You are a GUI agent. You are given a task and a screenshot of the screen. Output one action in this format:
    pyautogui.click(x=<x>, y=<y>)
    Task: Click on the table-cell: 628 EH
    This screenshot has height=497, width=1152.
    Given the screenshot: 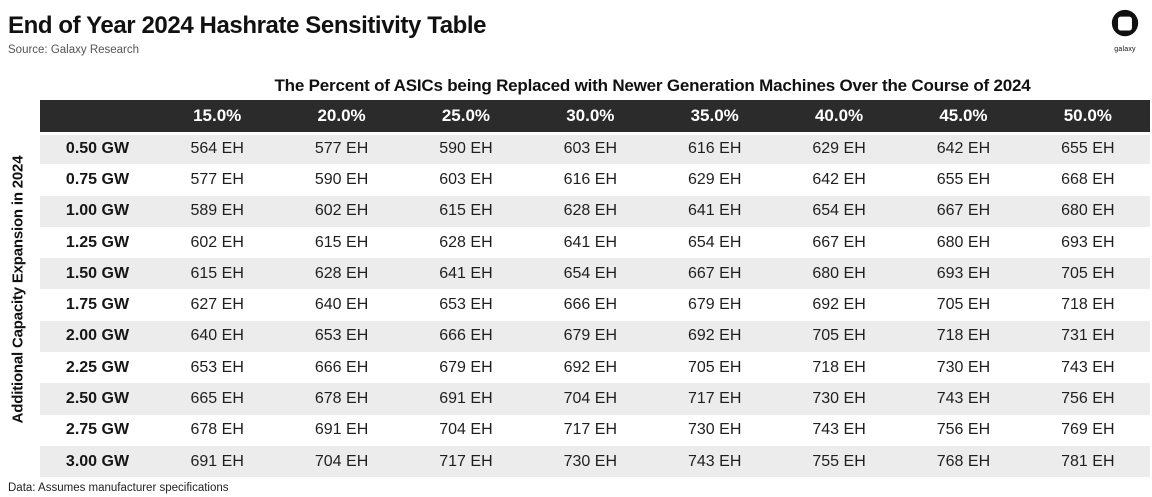 What is the action you would take?
    pyautogui.click(x=341, y=273)
    